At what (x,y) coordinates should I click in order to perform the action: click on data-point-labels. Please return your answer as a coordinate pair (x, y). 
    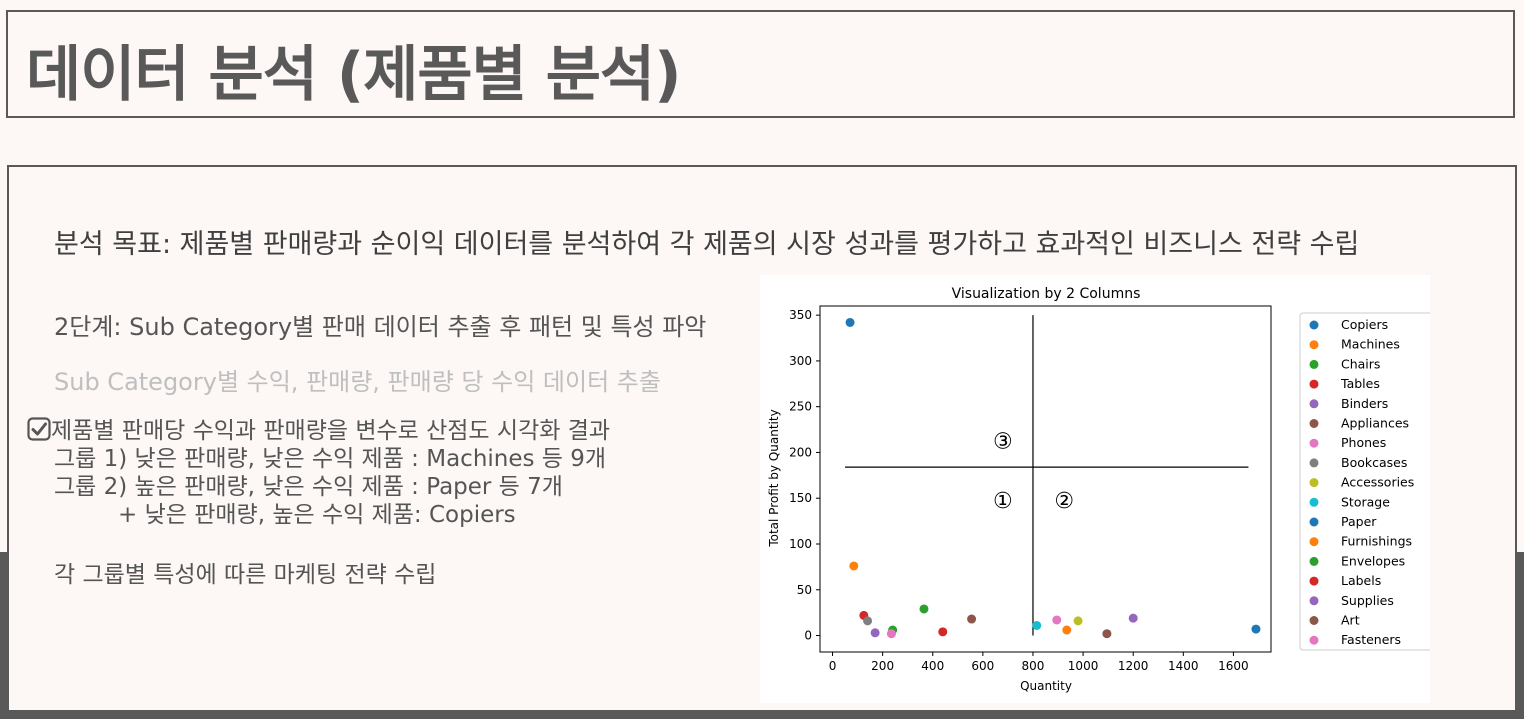
    Looking at the image, I should click on (943, 632).